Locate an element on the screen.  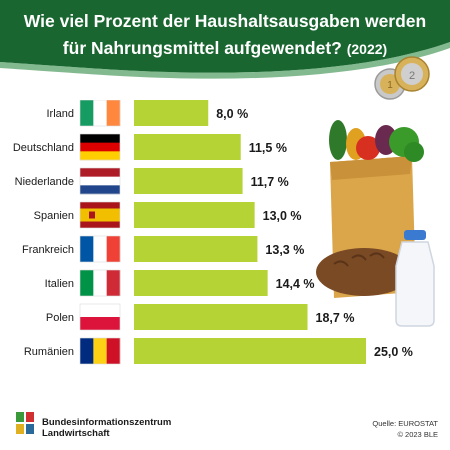
chart-title-year: (2022) is located at coordinates (367, 49).